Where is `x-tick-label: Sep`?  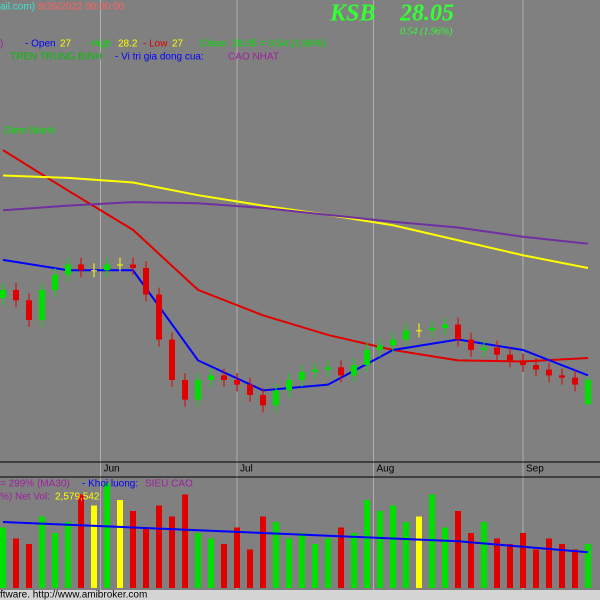 x-tick-label: Sep is located at coordinates (535, 469).